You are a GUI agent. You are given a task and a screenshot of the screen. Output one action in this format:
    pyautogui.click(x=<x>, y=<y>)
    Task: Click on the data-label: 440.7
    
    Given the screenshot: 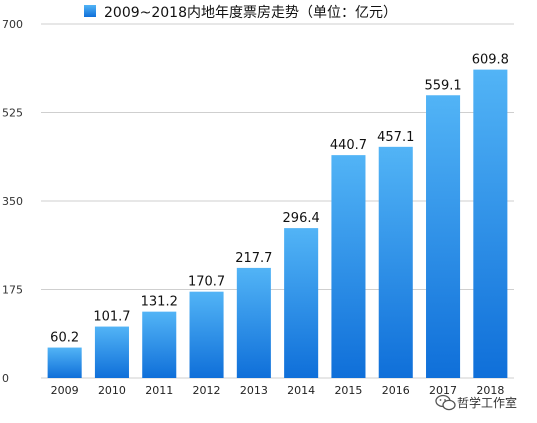 What is the action you would take?
    pyautogui.click(x=348, y=145)
    